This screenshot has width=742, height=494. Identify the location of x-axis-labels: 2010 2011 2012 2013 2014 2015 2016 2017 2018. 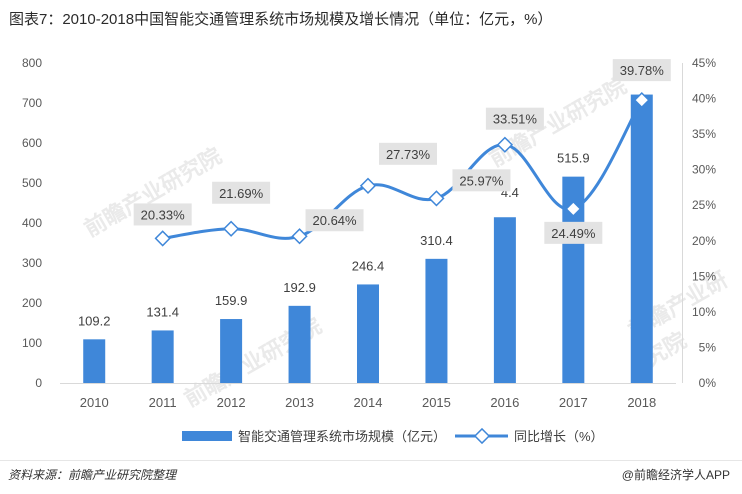
(368, 402).